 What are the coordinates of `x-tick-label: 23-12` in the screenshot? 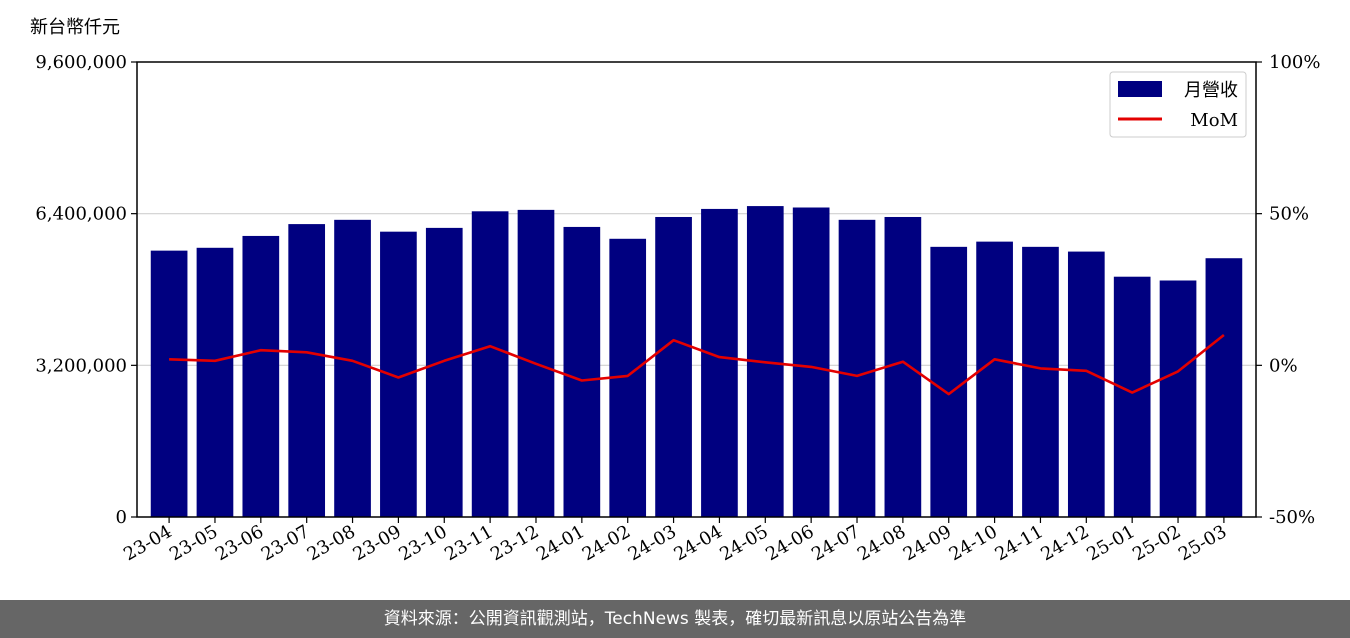 It's located at (514, 543).